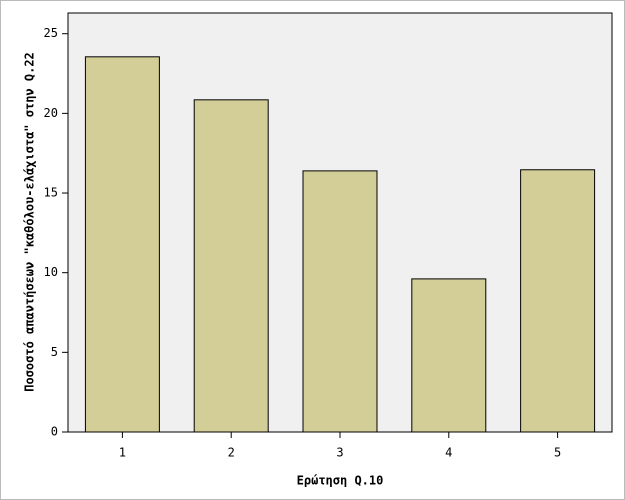 The image size is (625, 500). I want to click on x-tick-label: 4, so click(448, 453).